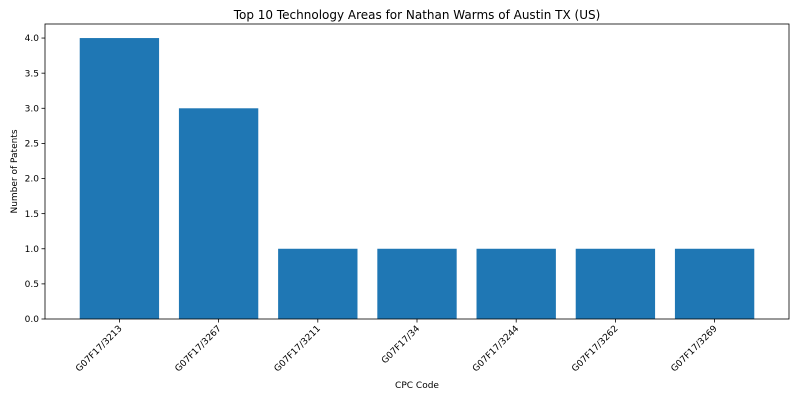  Describe the element at coordinates (32, 215) in the screenshot. I see `y-tick-label: 1.5` at that location.